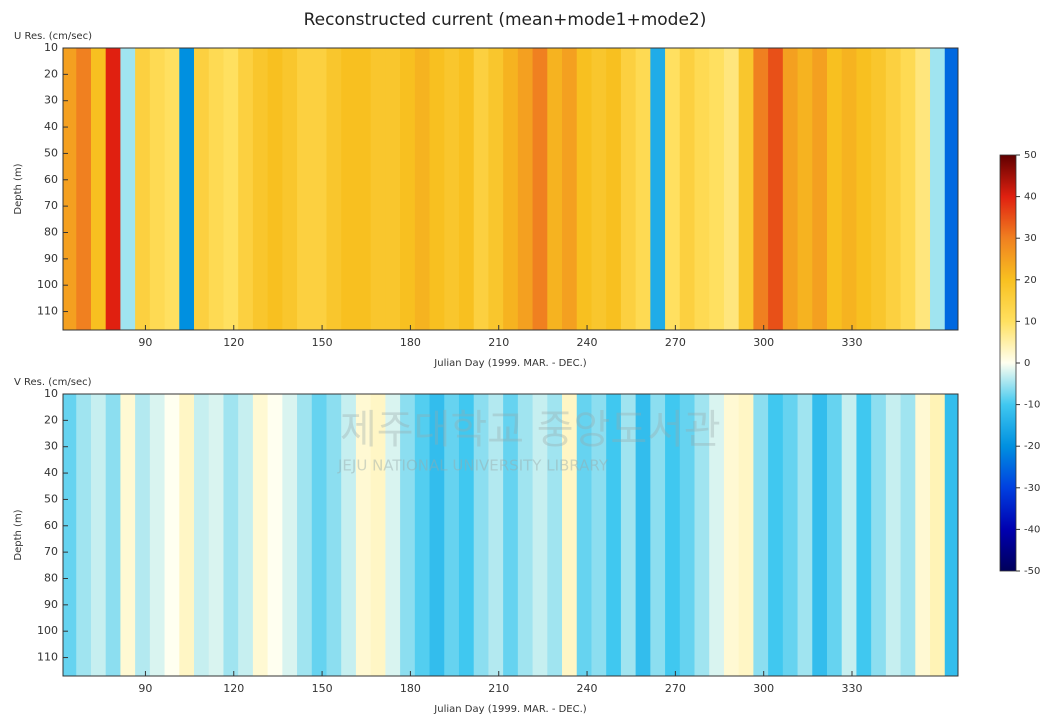 The image size is (1054, 727). What do you see at coordinates (498, 688) in the screenshot?
I see `x-tick-label: 210` at bounding box center [498, 688].